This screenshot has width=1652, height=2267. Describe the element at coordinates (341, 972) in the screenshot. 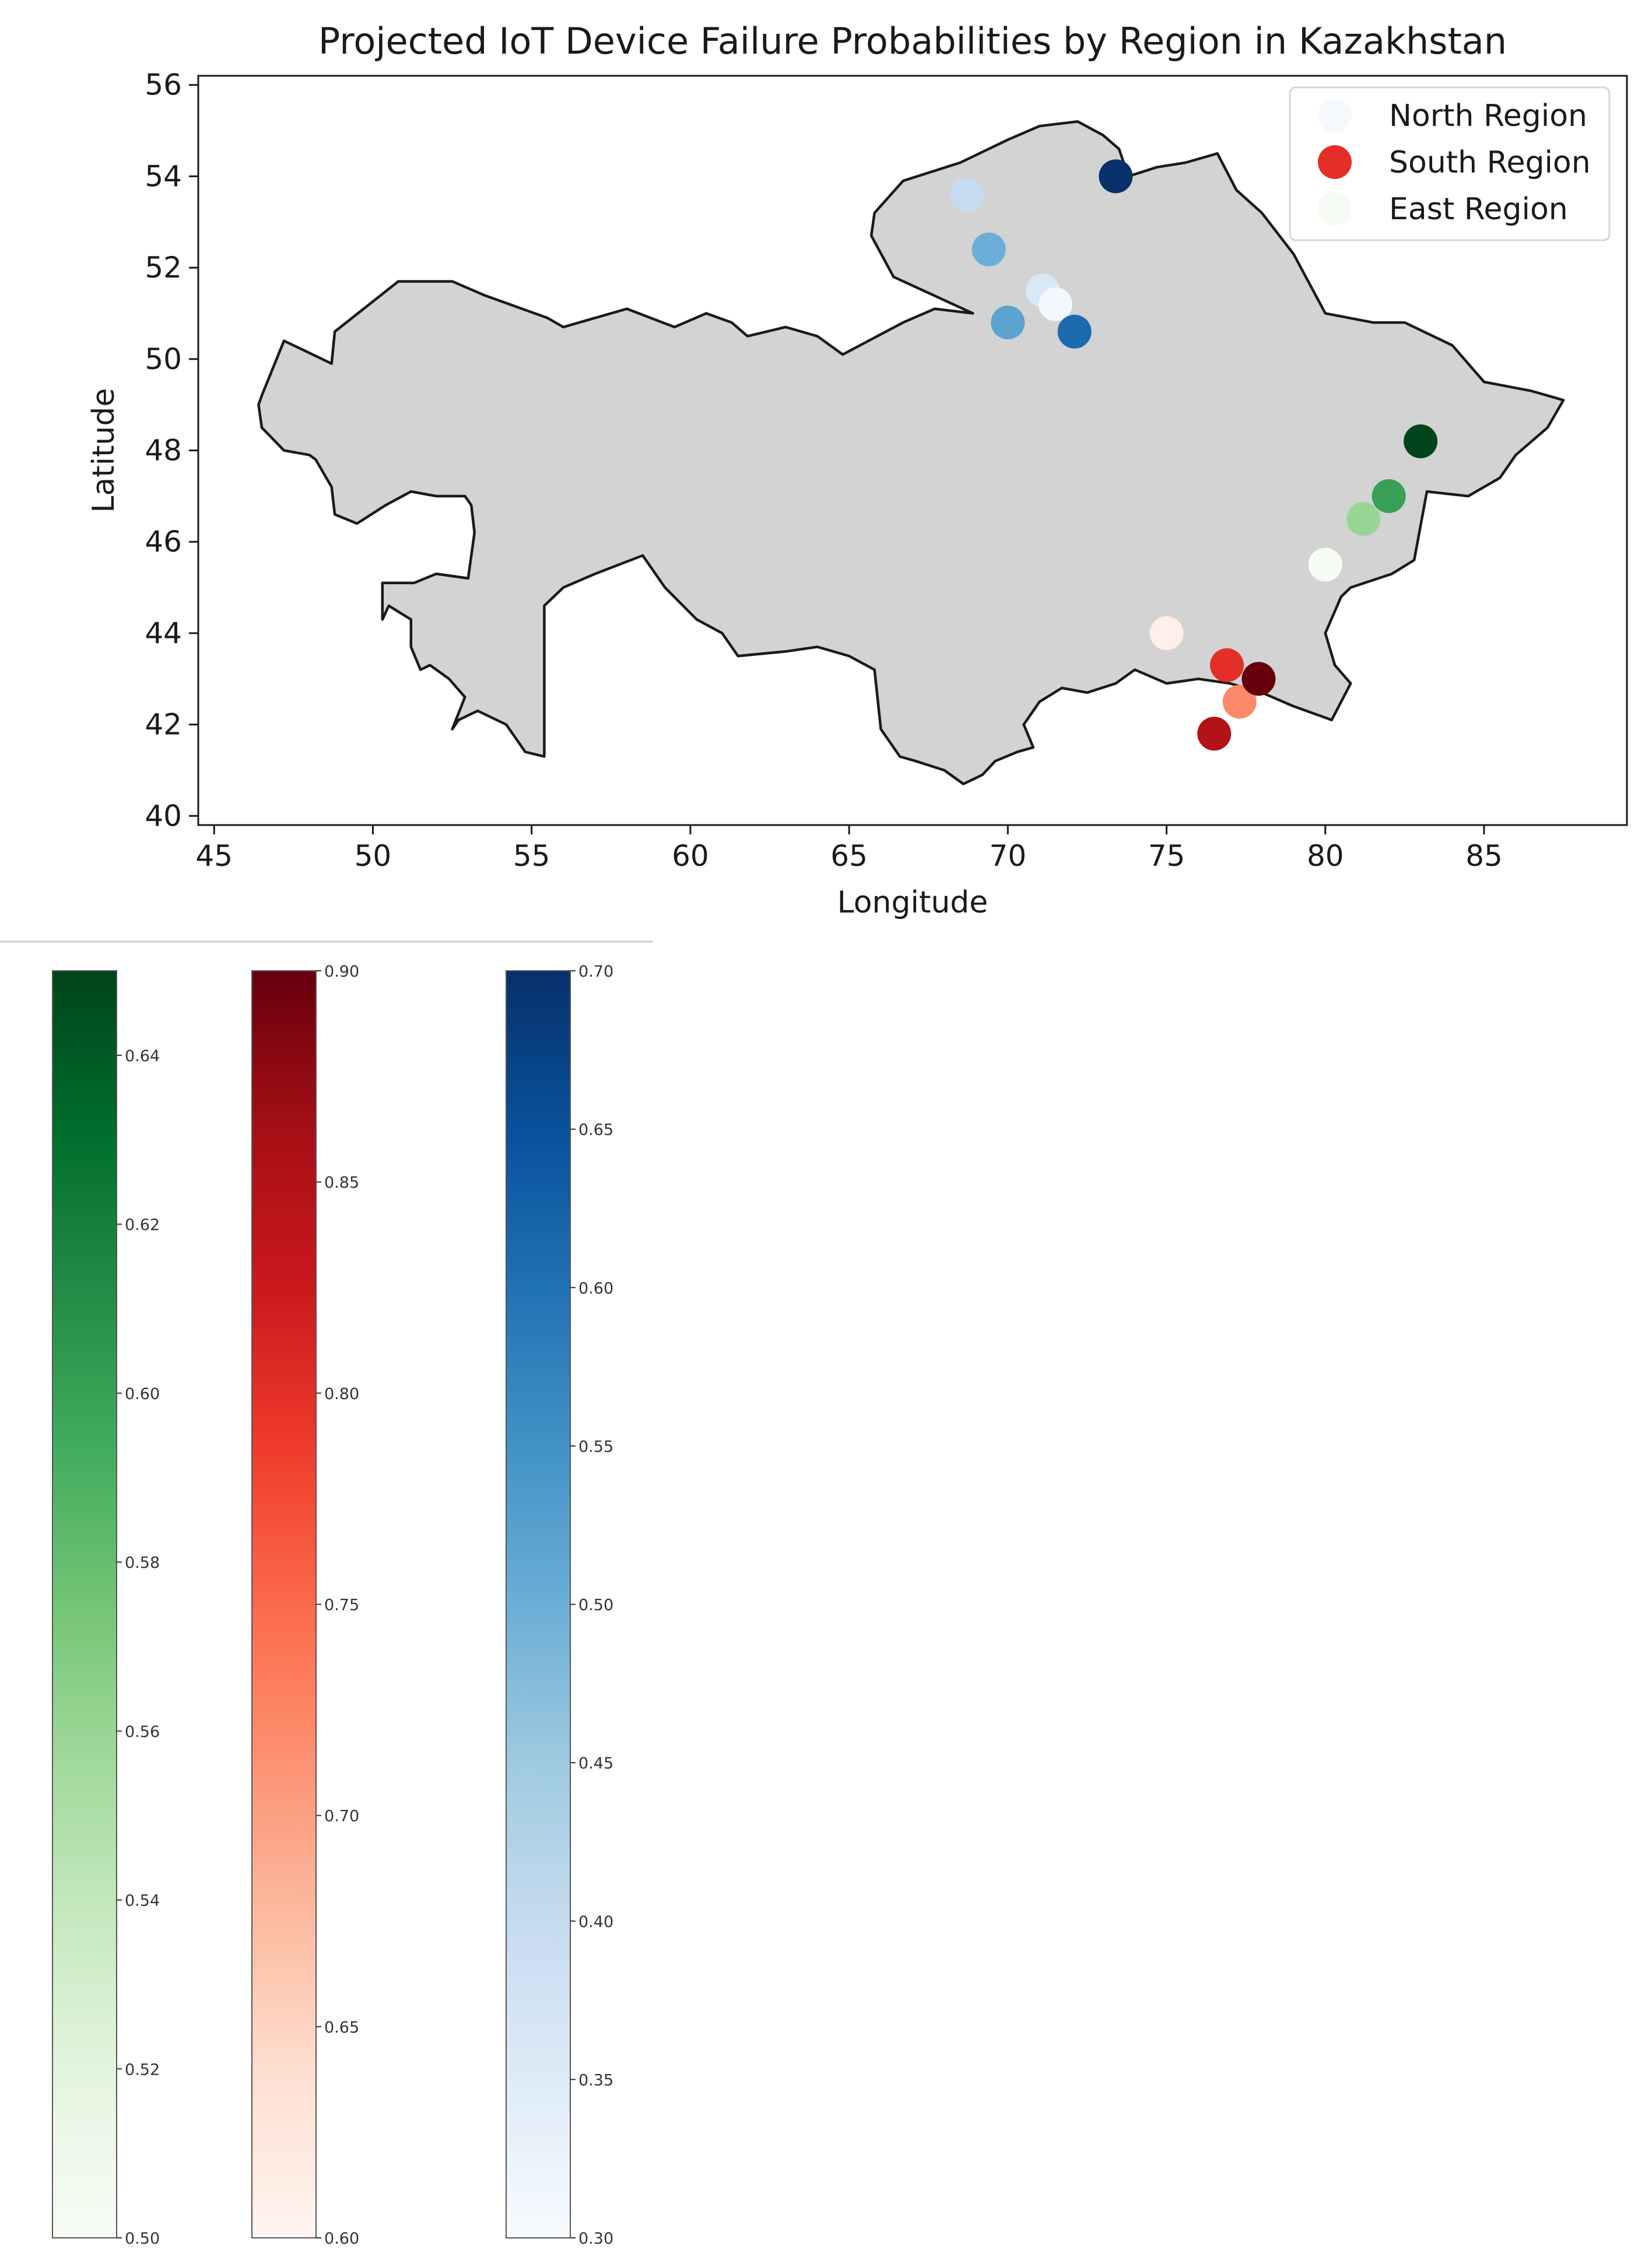

I see `colorbar-tick-label: 0.90` at that location.